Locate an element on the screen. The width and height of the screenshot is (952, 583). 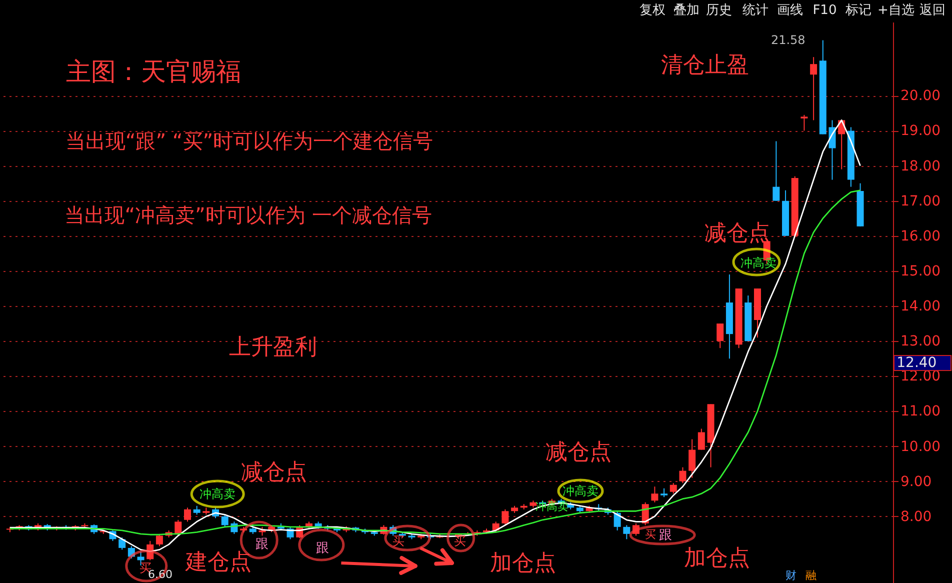
text: 统计 is located at coordinates (755, 10).